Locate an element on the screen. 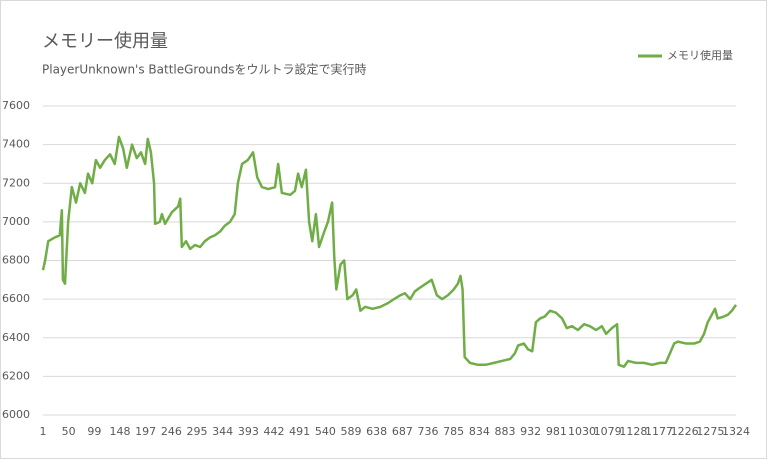 Image resolution: width=767 pixels, height=459 pixels. x-tick-label: 99 is located at coordinates (94, 431).